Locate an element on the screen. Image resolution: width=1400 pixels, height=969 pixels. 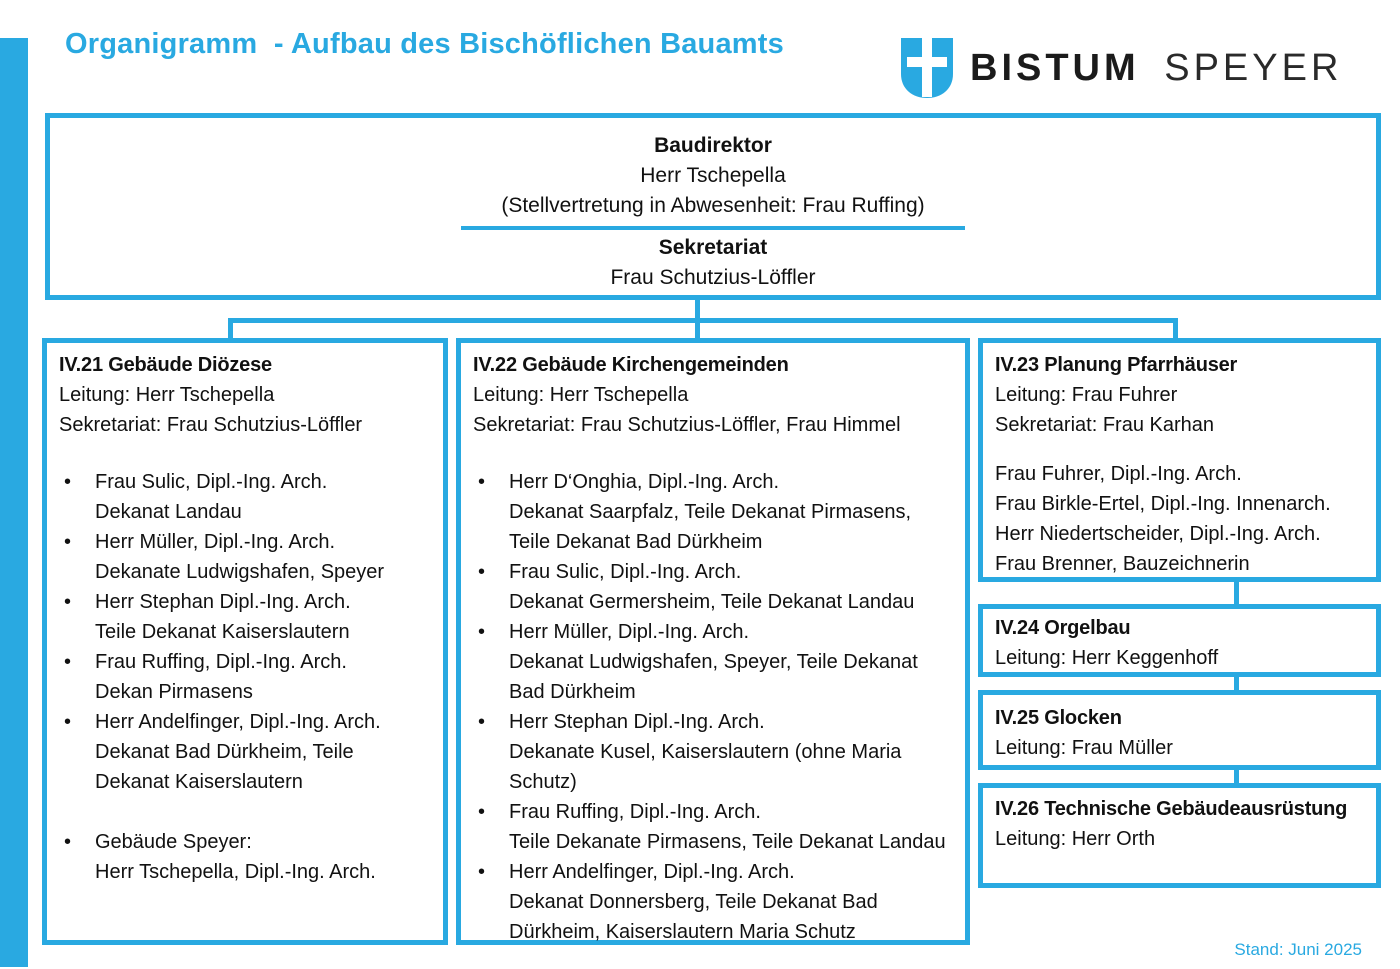
secretariat-name: Frau Schutzius-Löffler is located at coordinates (713, 277).